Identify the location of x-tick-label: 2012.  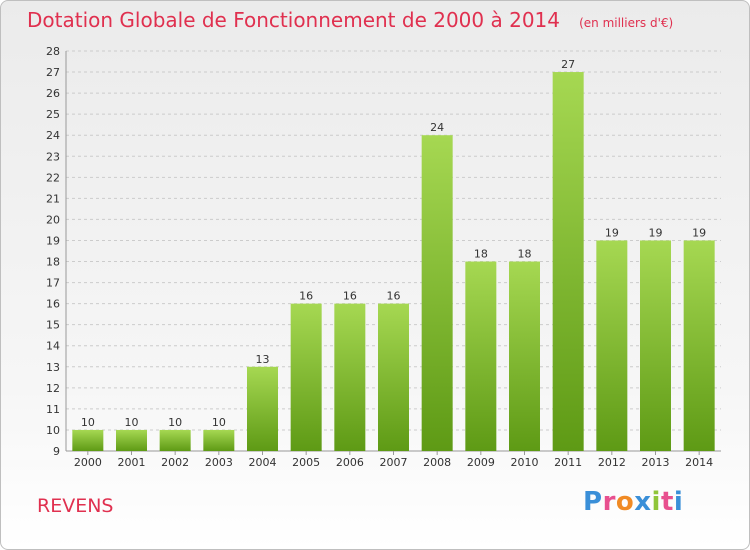
(612, 462).